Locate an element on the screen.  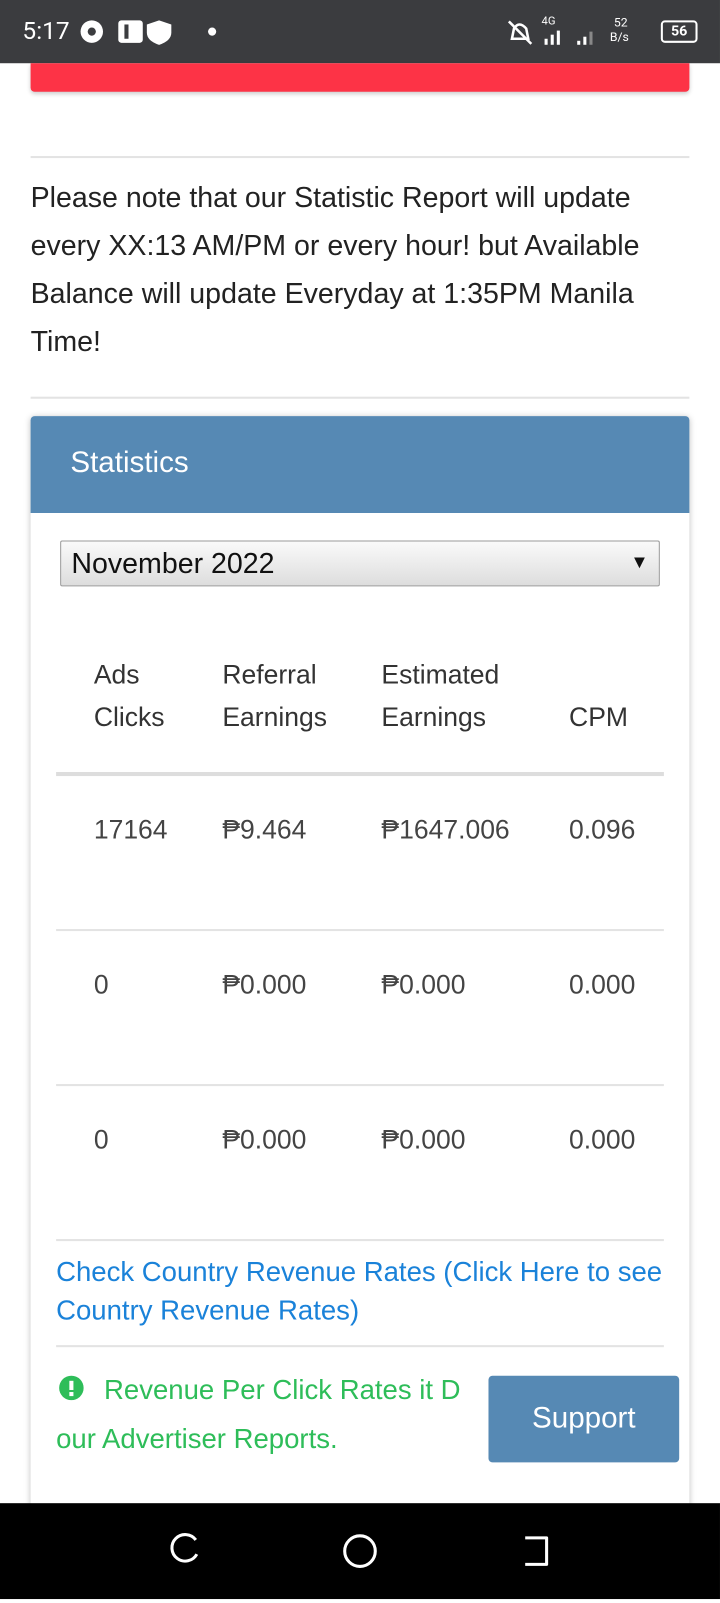
column-header: Estimated Earnings is located at coordinates (440, 695).